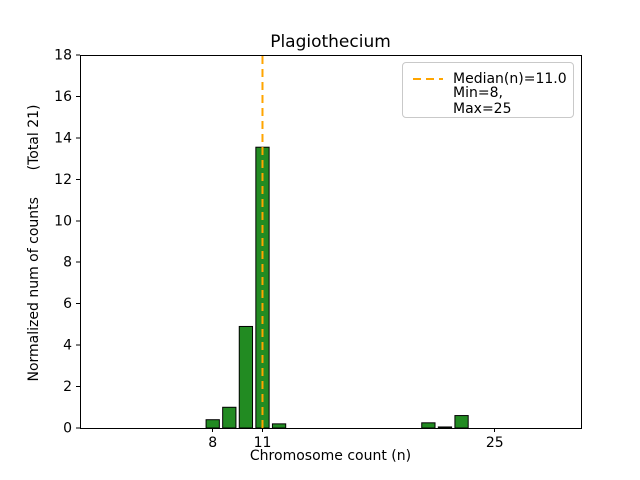  Describe the element at coordinates (67, 429) in the screenshot. I see `y-tick-label: 0` at that location.